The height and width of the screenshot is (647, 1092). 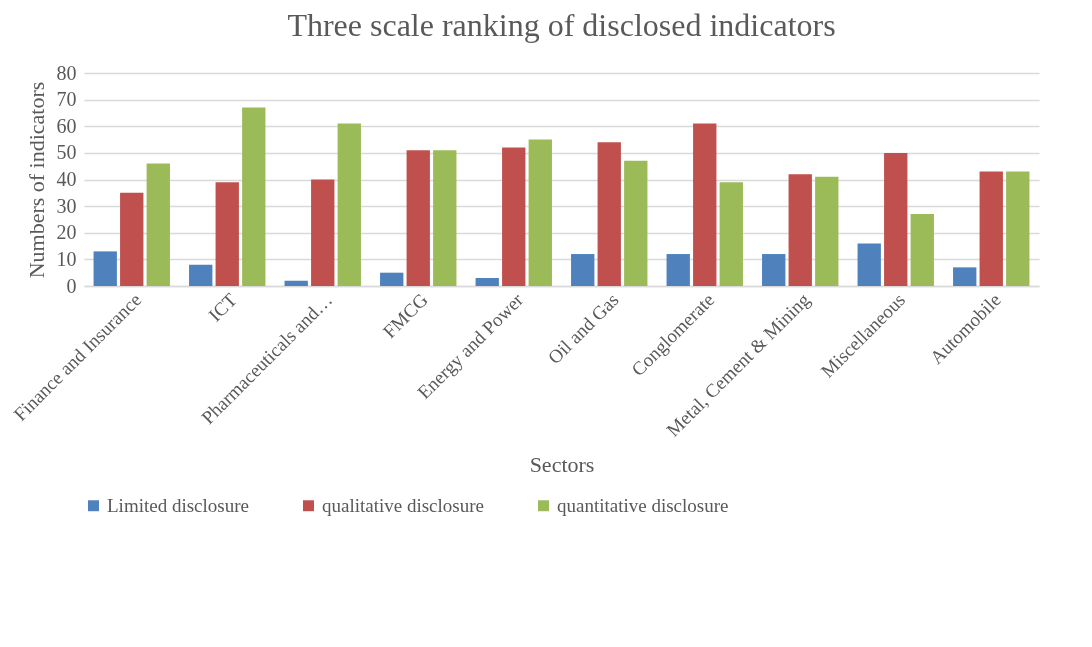 I want to click on y-tick-label: 80, so click(x=66, y=72).